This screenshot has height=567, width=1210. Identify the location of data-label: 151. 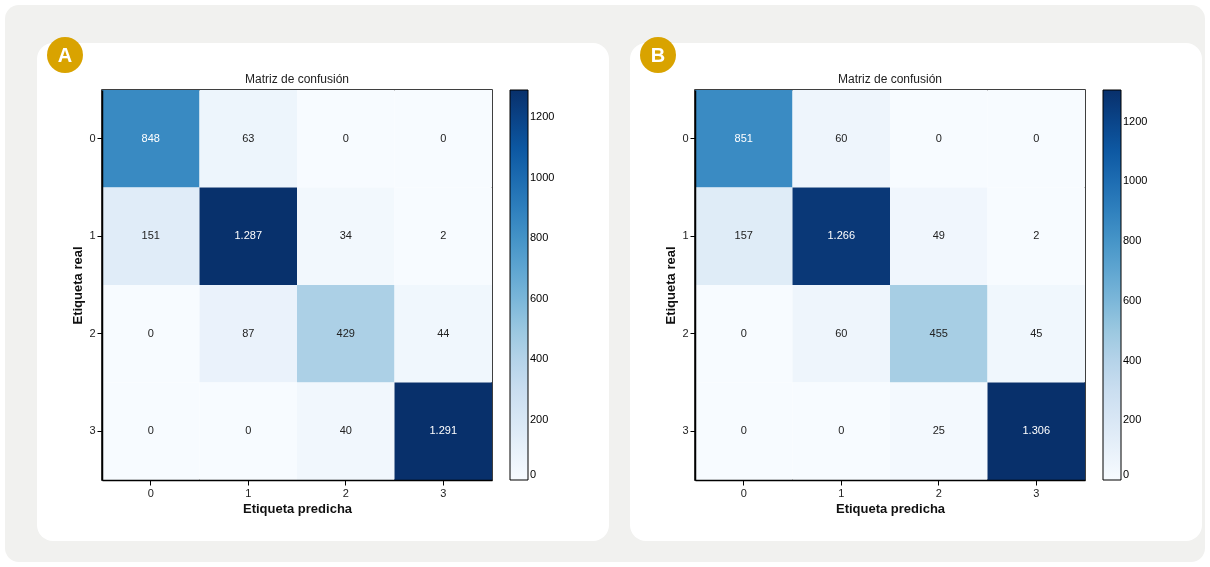
(150, 235).